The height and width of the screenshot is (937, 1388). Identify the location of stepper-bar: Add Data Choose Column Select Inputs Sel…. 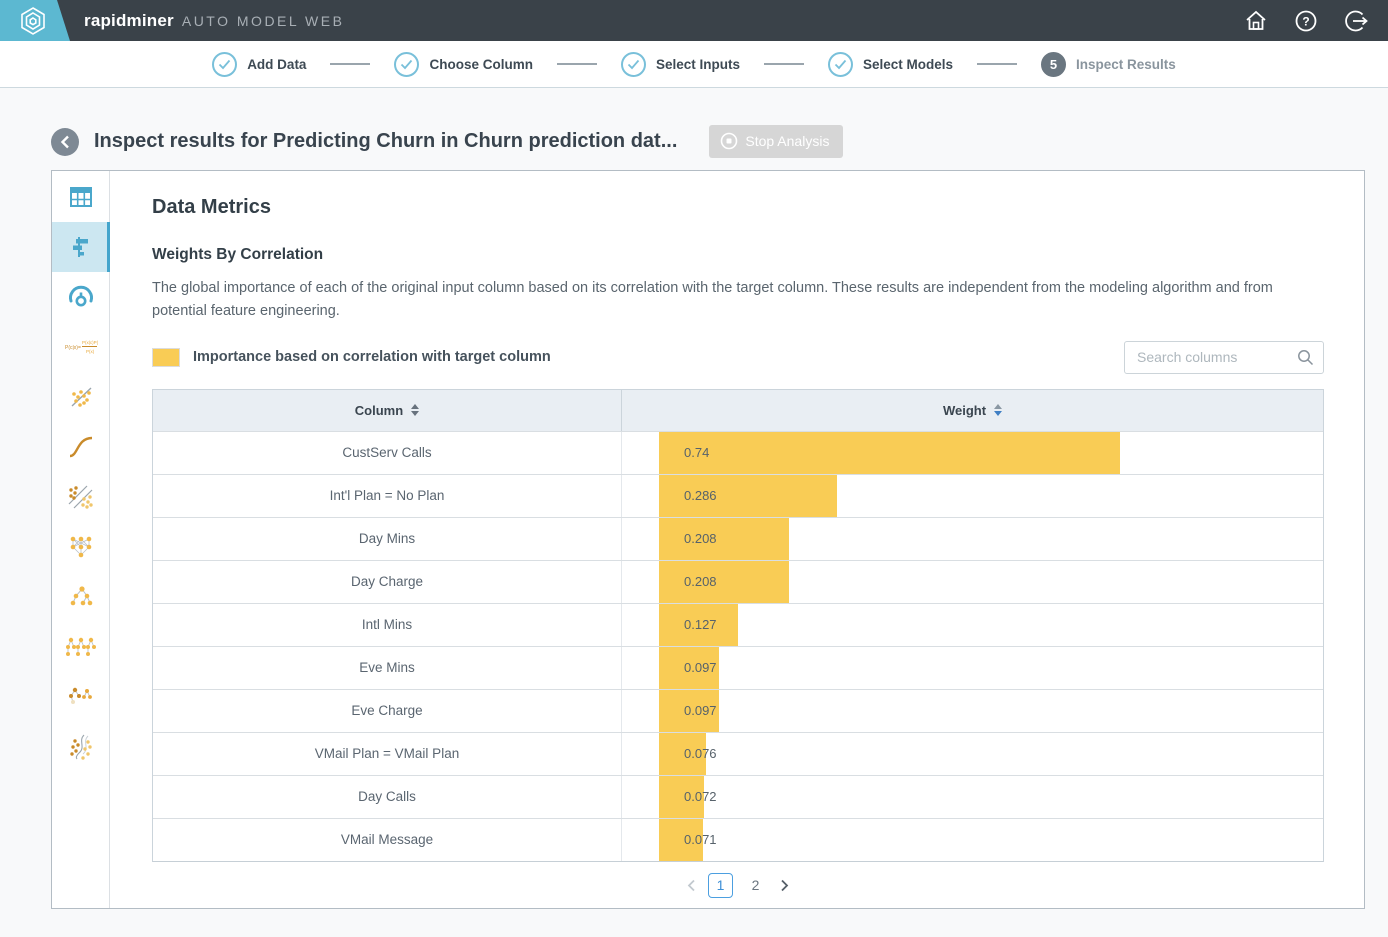
(694, 64).